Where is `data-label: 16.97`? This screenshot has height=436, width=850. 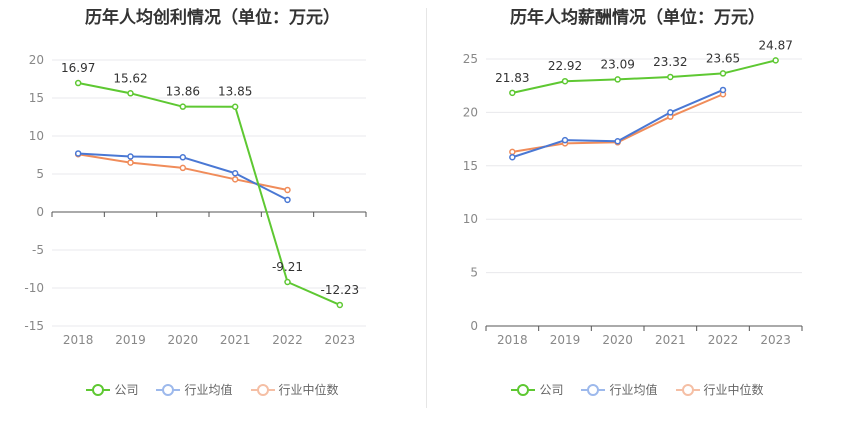 data-label: 16.97 is located at coordinates (78, 68).